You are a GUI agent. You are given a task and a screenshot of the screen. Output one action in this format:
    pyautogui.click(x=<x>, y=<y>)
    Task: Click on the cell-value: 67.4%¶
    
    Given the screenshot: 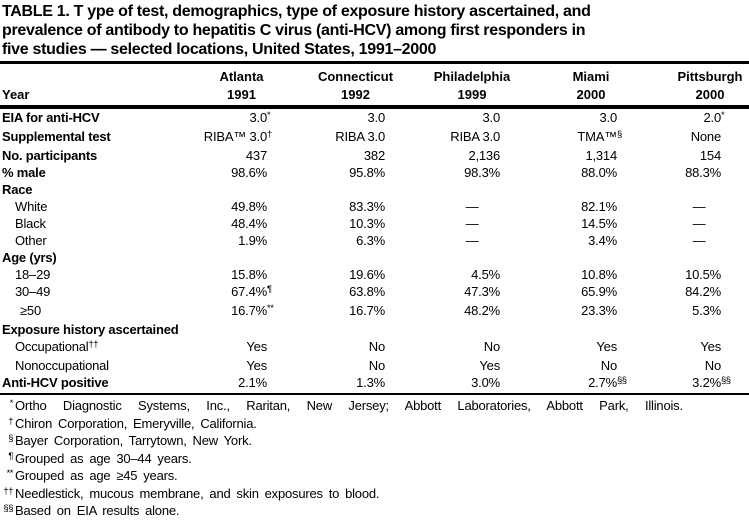 What is the action you would take?
    pyautogui.click(x=251, y=291)
    